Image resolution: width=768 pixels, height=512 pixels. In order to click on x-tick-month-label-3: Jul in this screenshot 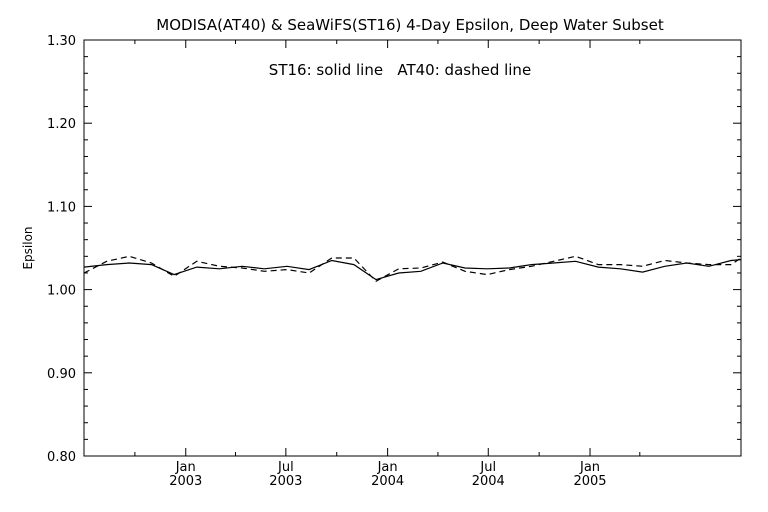, I will do `click(487, 467)`.